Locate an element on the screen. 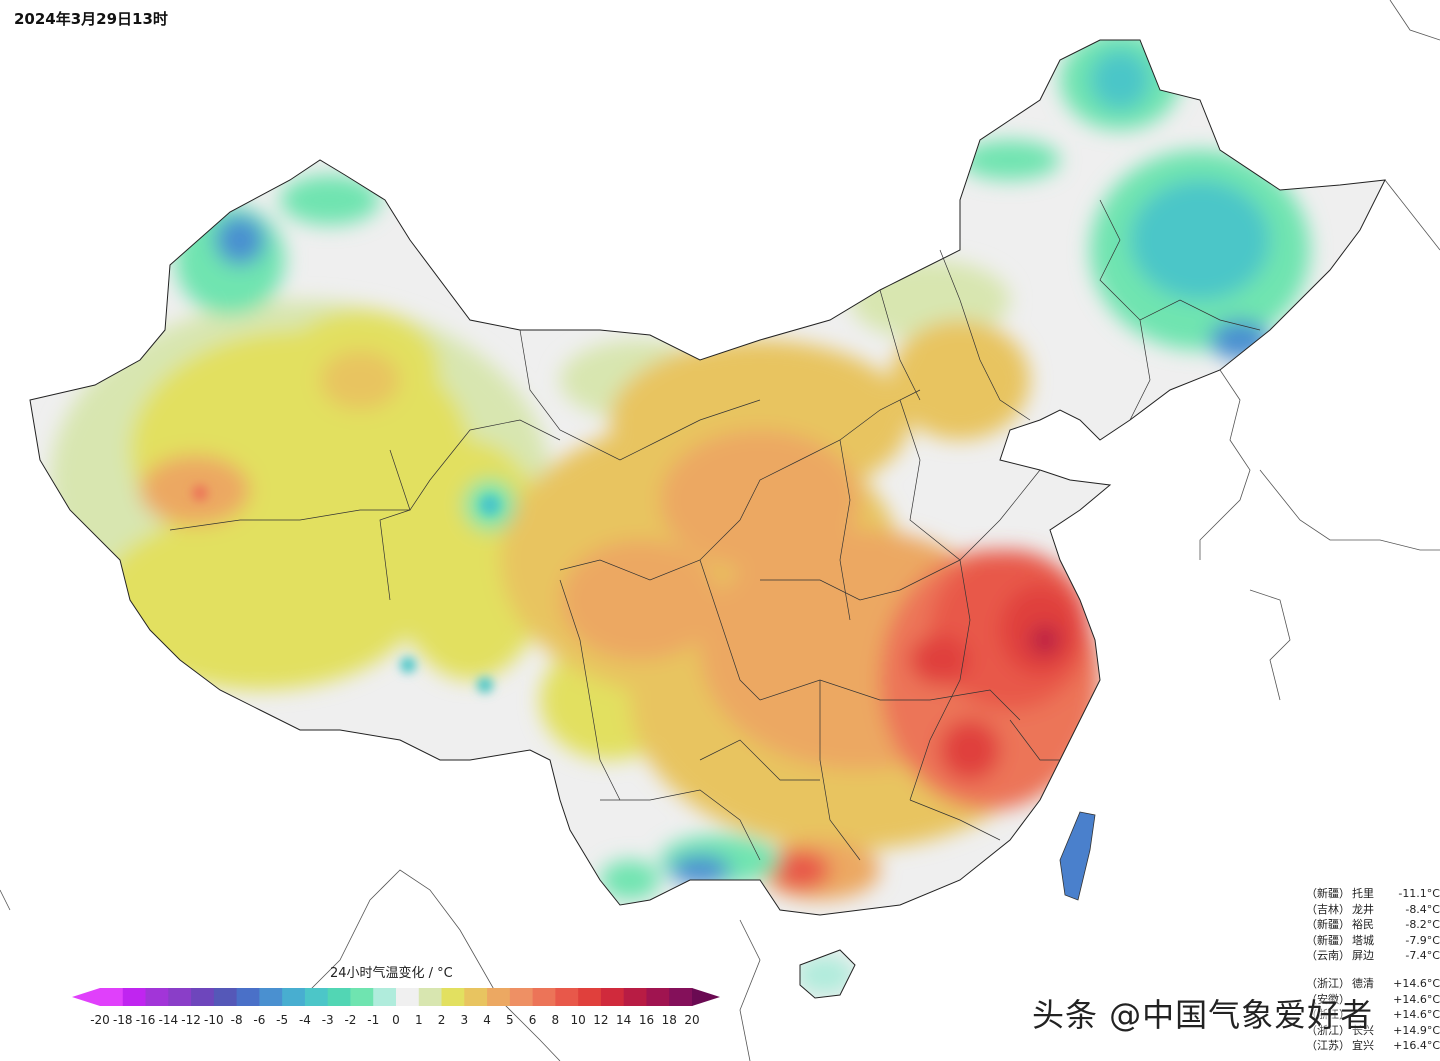 This screenshot has width=1440, height=1061. taiwan-island is located at coordinates (1077, 856).